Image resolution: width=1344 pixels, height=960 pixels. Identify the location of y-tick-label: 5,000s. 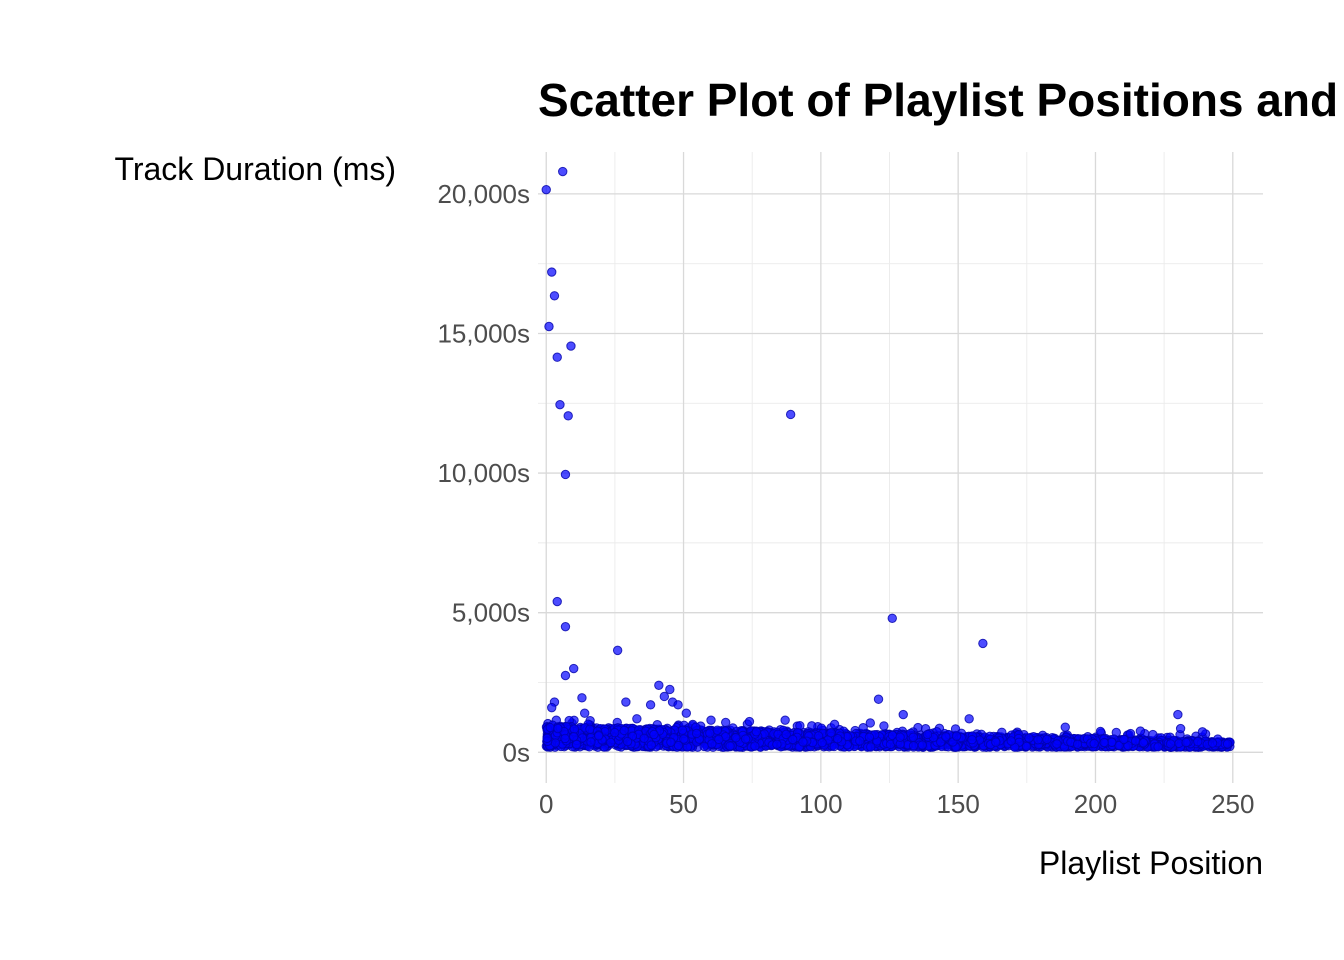
(491, 613).